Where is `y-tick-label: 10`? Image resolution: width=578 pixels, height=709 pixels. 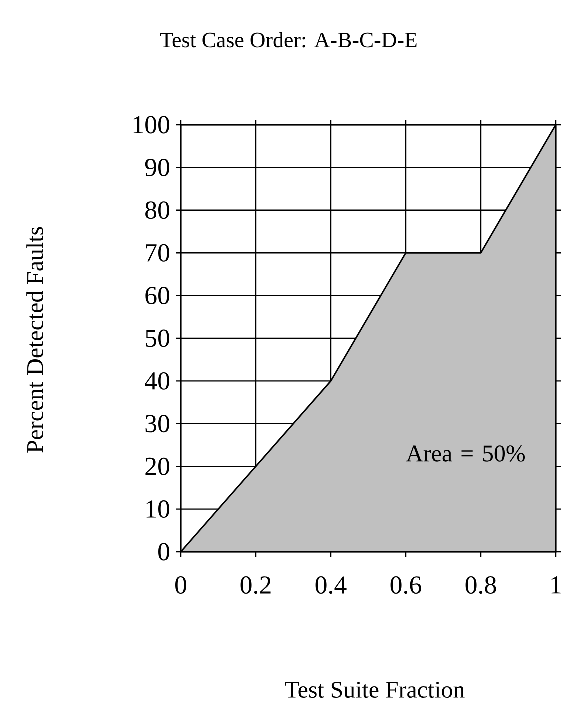
y-tick-label: 10 is located at coordinates (158, 509).